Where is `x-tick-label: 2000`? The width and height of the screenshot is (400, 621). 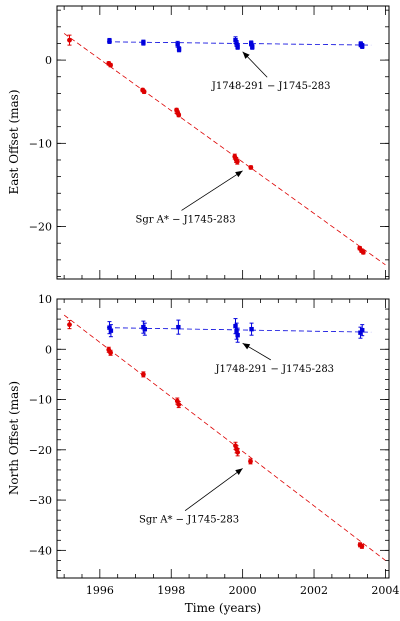 x-tick-label: 2000 is located at coordinates (243, 590).